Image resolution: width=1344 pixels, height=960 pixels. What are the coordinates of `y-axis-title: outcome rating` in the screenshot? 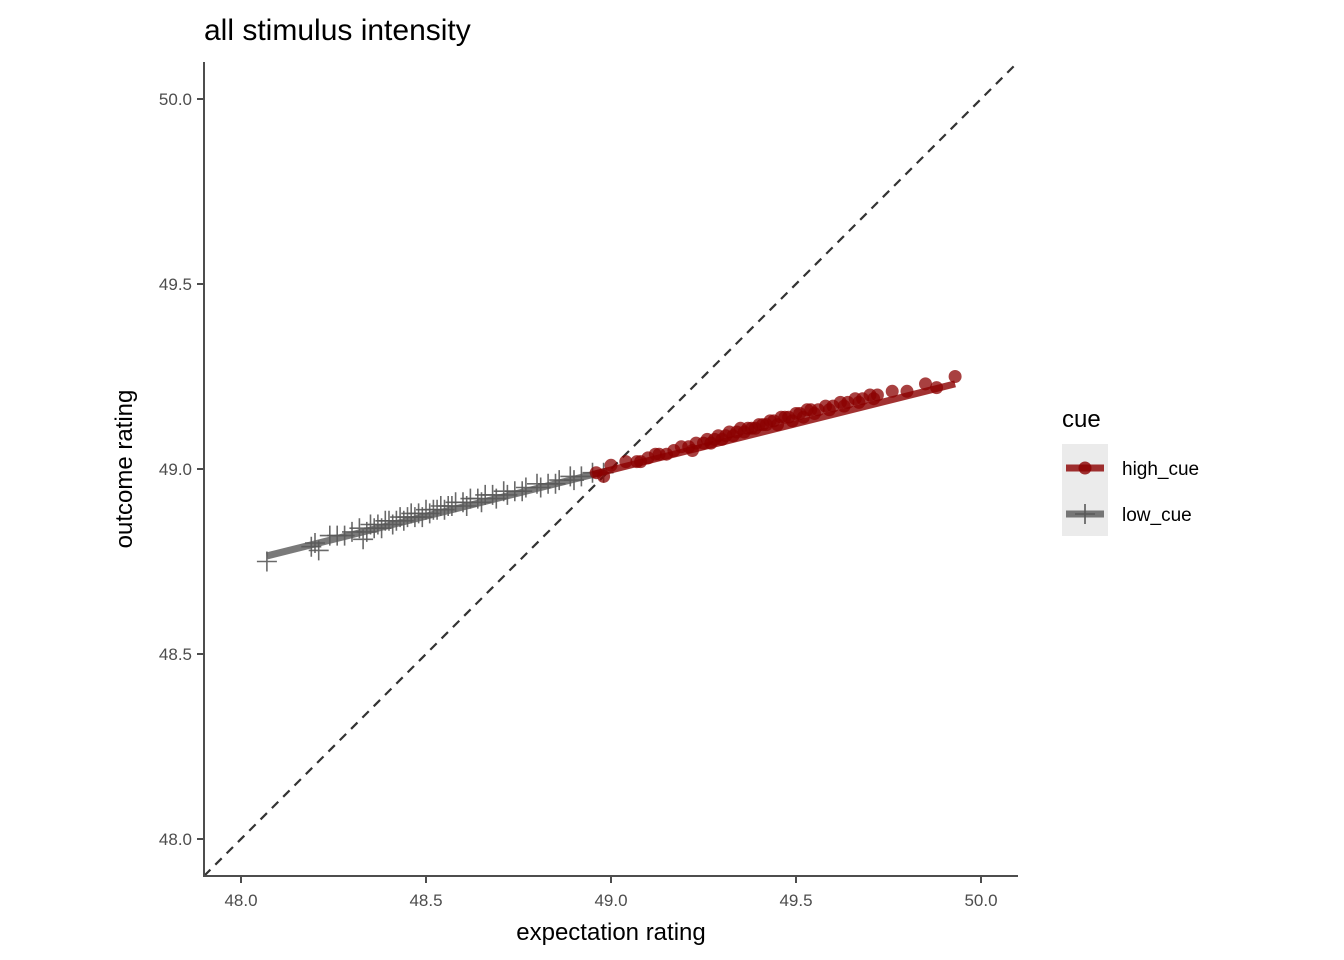 It's located at (124, 469).